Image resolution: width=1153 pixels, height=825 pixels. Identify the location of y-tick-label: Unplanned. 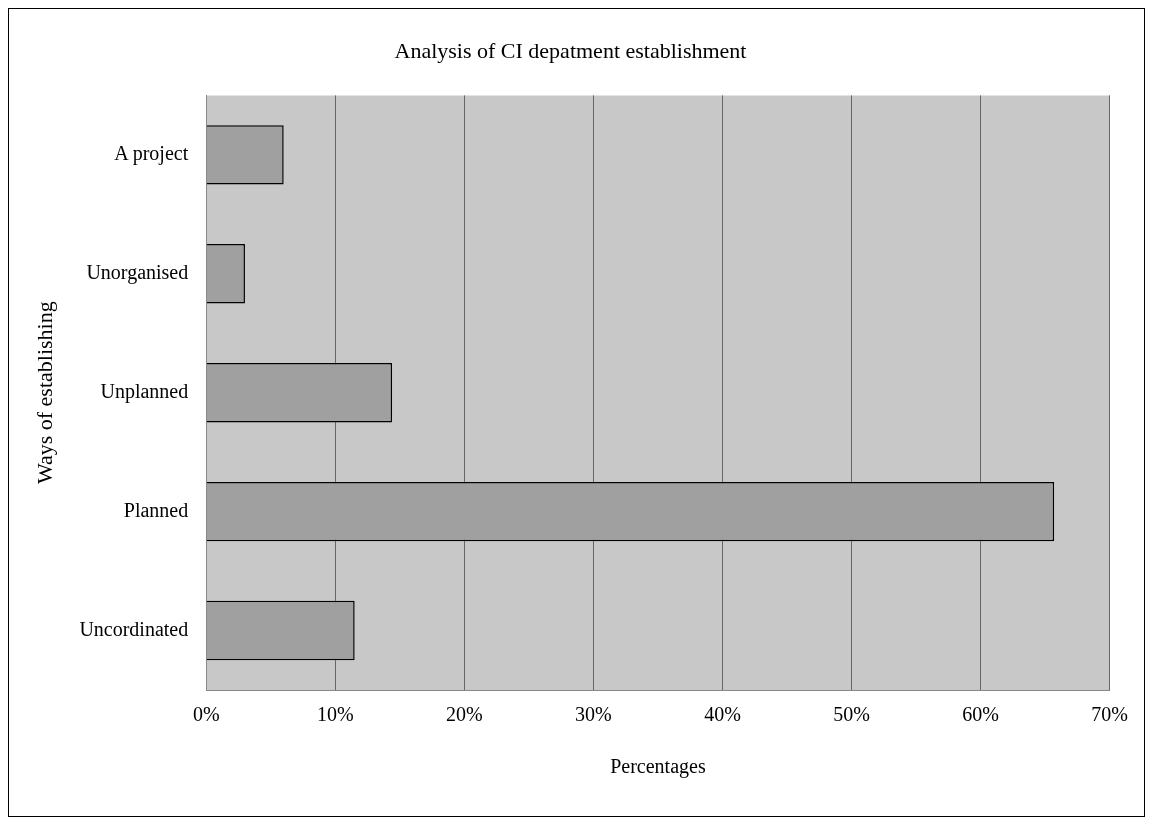
(144, 391).